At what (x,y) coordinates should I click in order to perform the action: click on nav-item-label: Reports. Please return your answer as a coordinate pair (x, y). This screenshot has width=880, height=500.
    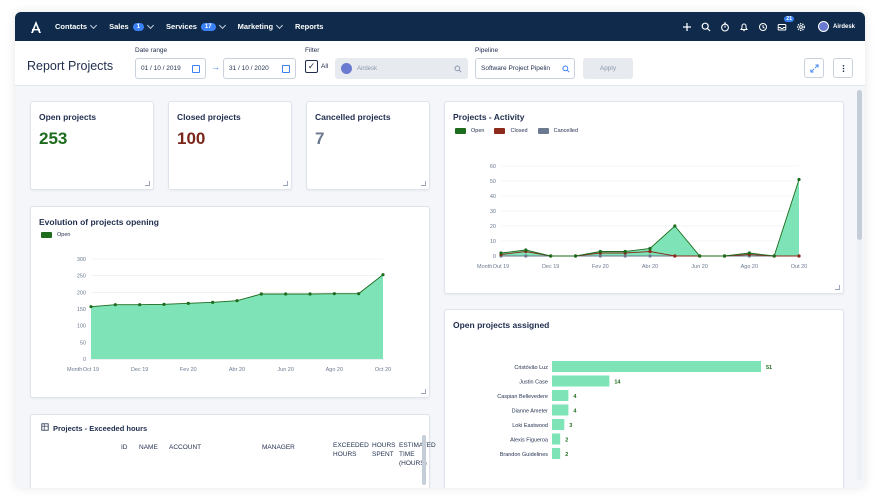
    Looking at the image, I should click on (309, 26).